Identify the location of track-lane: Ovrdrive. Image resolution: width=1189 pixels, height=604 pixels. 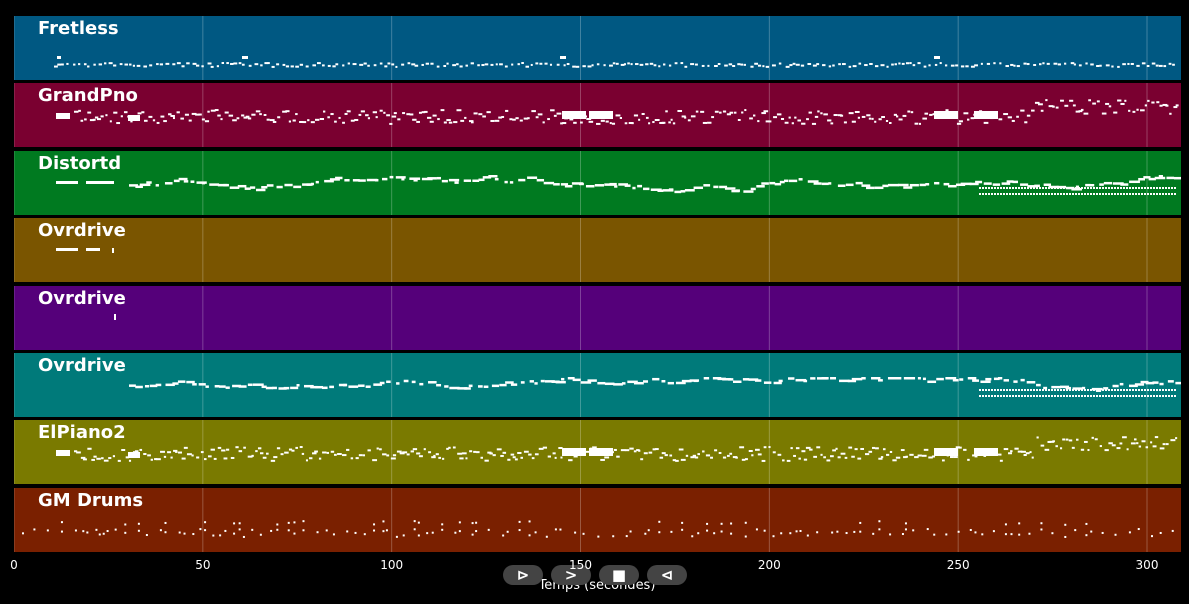
(597, 385).